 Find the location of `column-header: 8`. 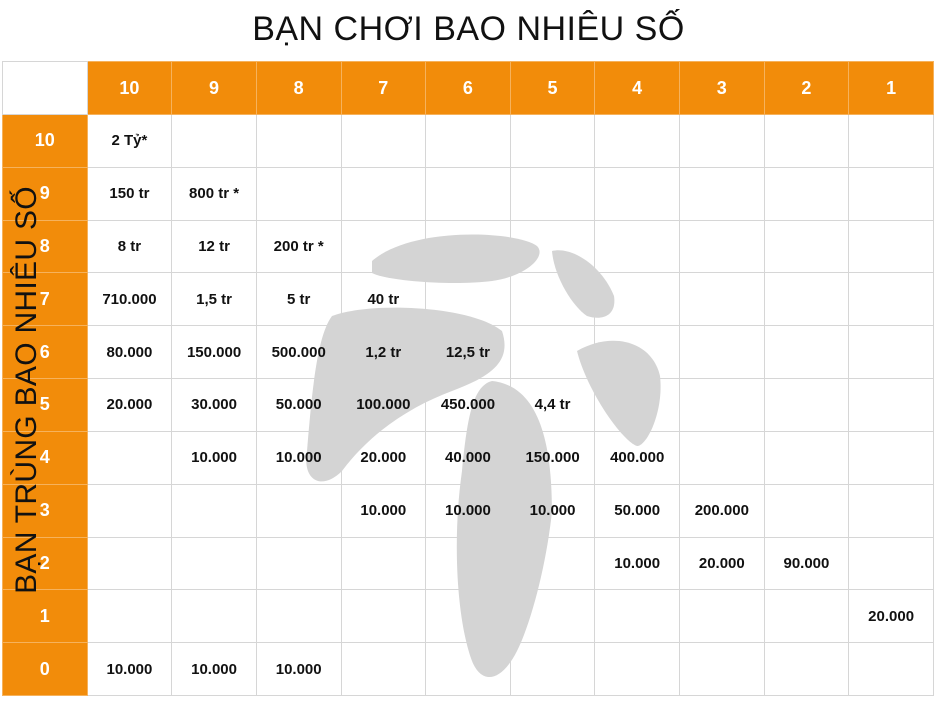

column-header: 8 is located at coordinates (298, 88).